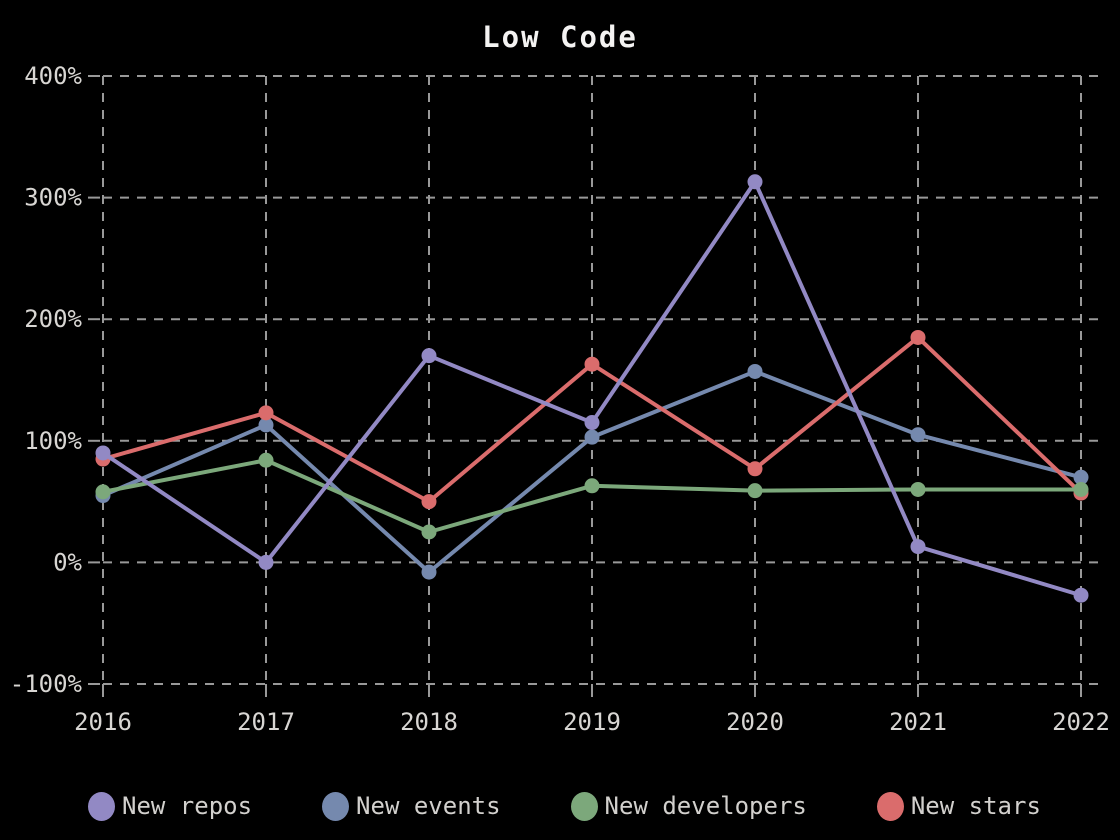 This screenshot has height=840, width=1120. I want to click on chart-title: Low Code, so click(560, 37).